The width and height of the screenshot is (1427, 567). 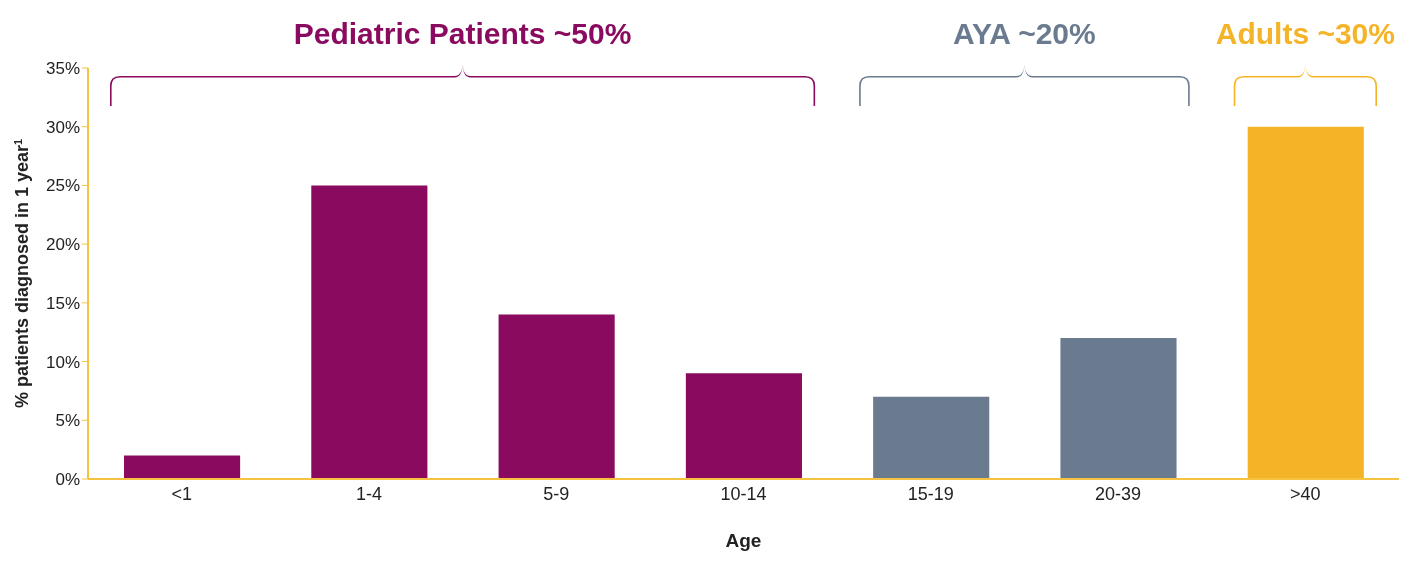 What do you see at coordinates (67, 421) in the screenshot?
I see `y-tick-label: 5%` at bounding box center [67, 421].